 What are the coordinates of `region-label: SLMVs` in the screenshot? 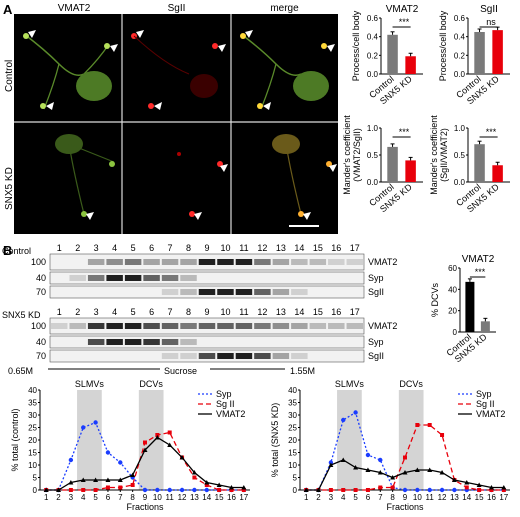 It's located at (90, 384).